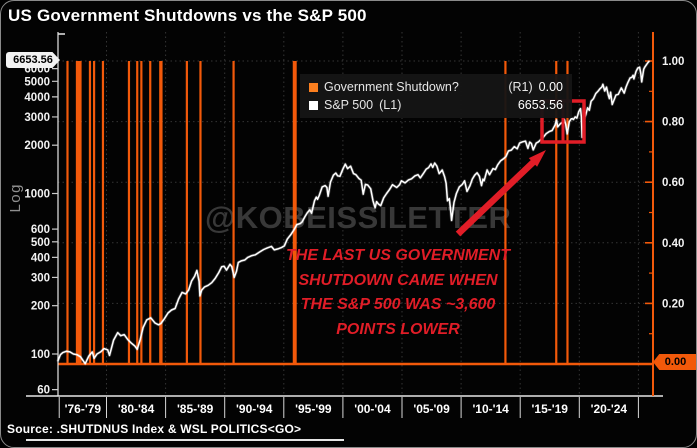 Image resolution: width=697 pixels, height=448 pixels. Describe the element at coordinates (40, 355) in the screenshot. I see `svg-text: 100` at that location.